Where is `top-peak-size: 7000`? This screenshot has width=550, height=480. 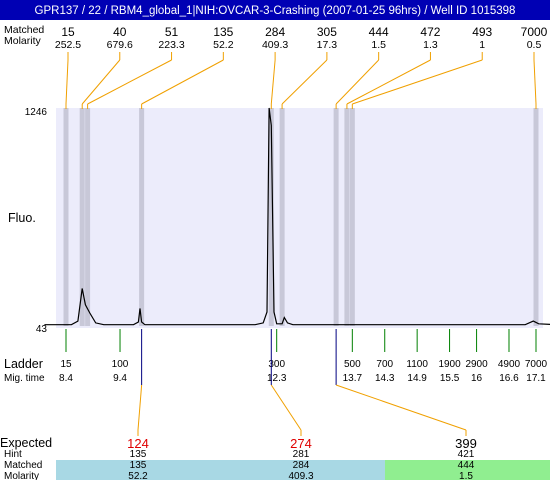 top-peak-size: 7000 is located at coordinates (534, 32).